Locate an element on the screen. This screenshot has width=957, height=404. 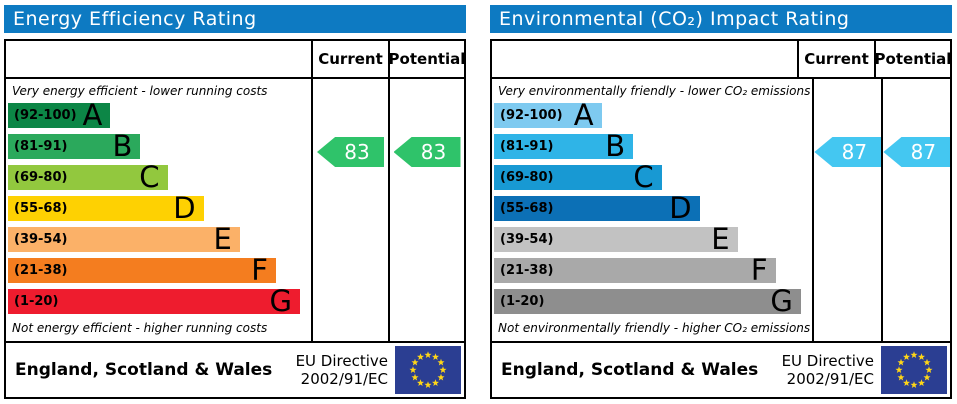
potential-rating-arrow: 83 is located at coordinates (427, 152).